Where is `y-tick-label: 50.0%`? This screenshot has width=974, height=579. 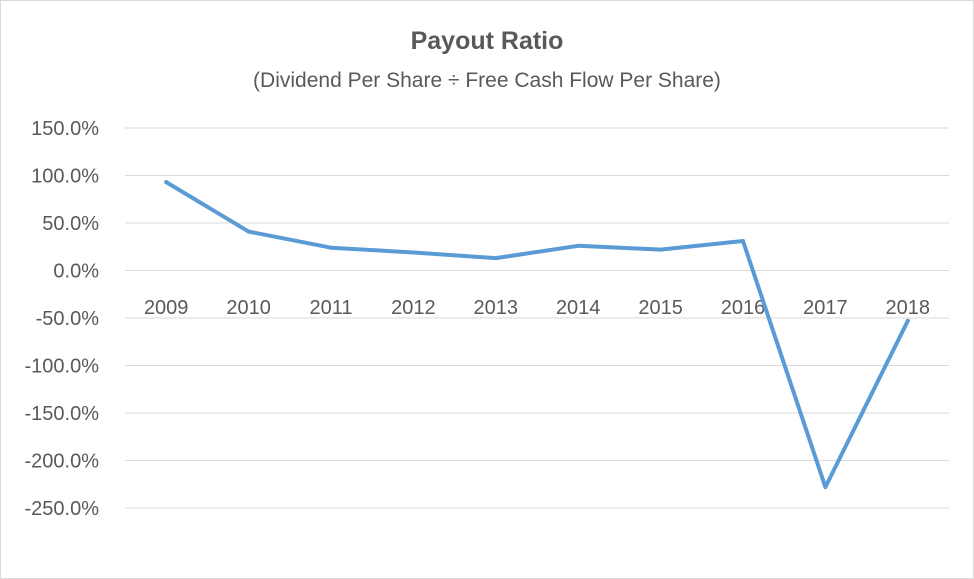
y-tick-label: 50.0% is located at coordinates (70, 224).